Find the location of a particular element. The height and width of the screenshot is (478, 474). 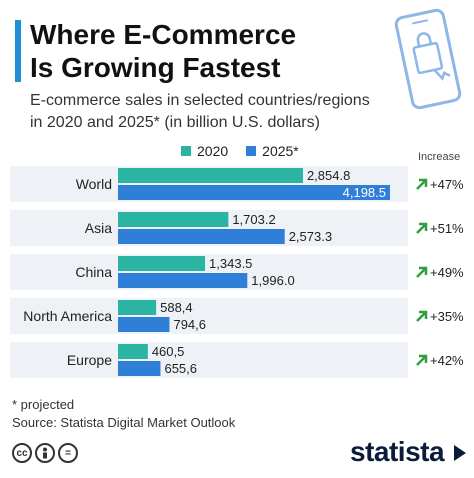

data-label: 1,996.0 is located at coordinates (272, 280).